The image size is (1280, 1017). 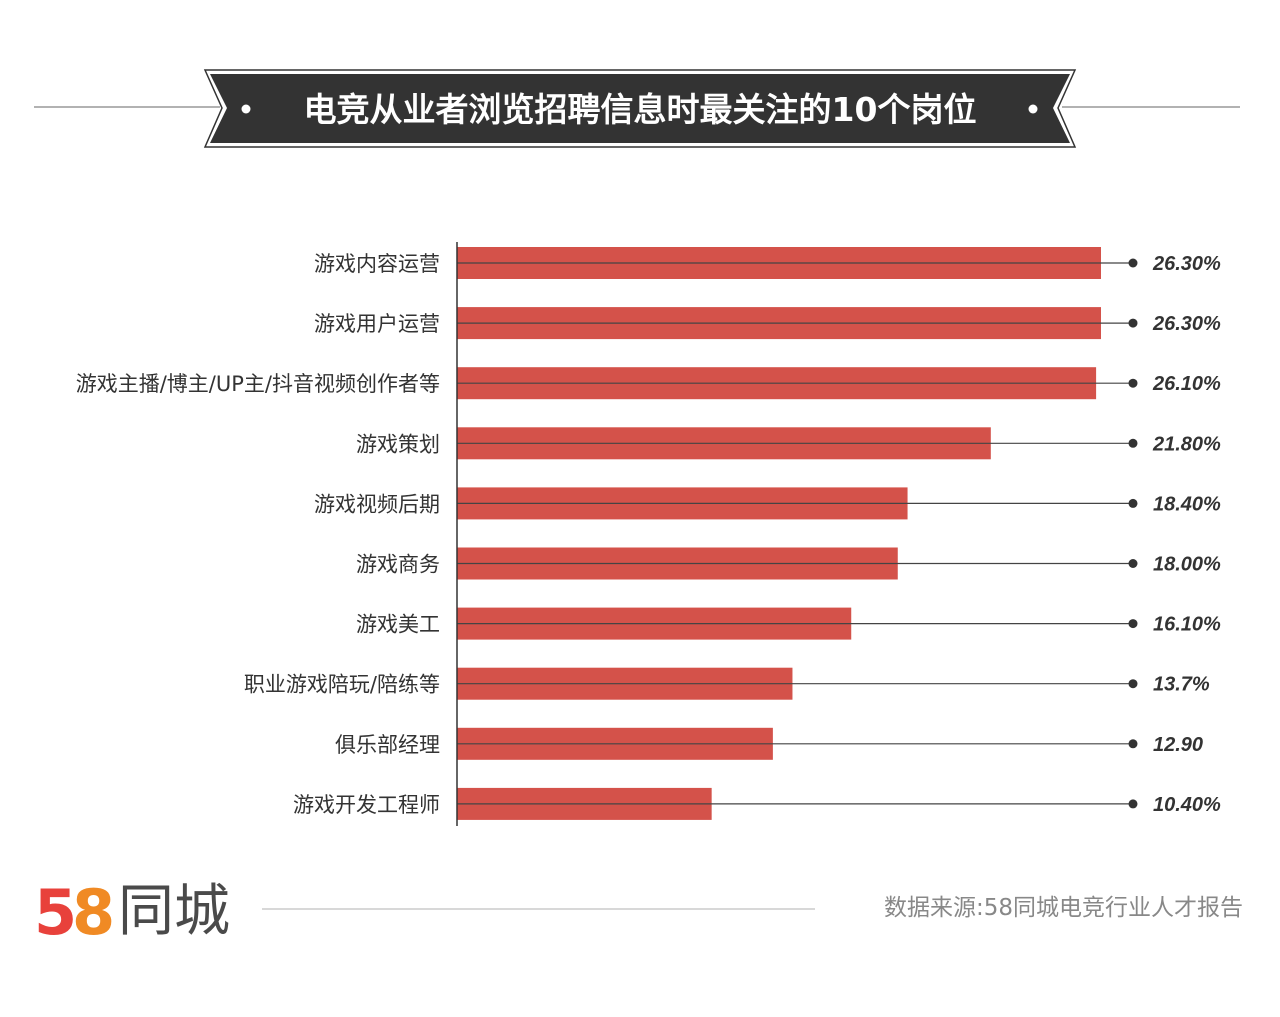 What do you see at coordinates (377, 504) in the screenshot?
I see `category-label: 游戏视频后期` at bounding box center [377, 504].